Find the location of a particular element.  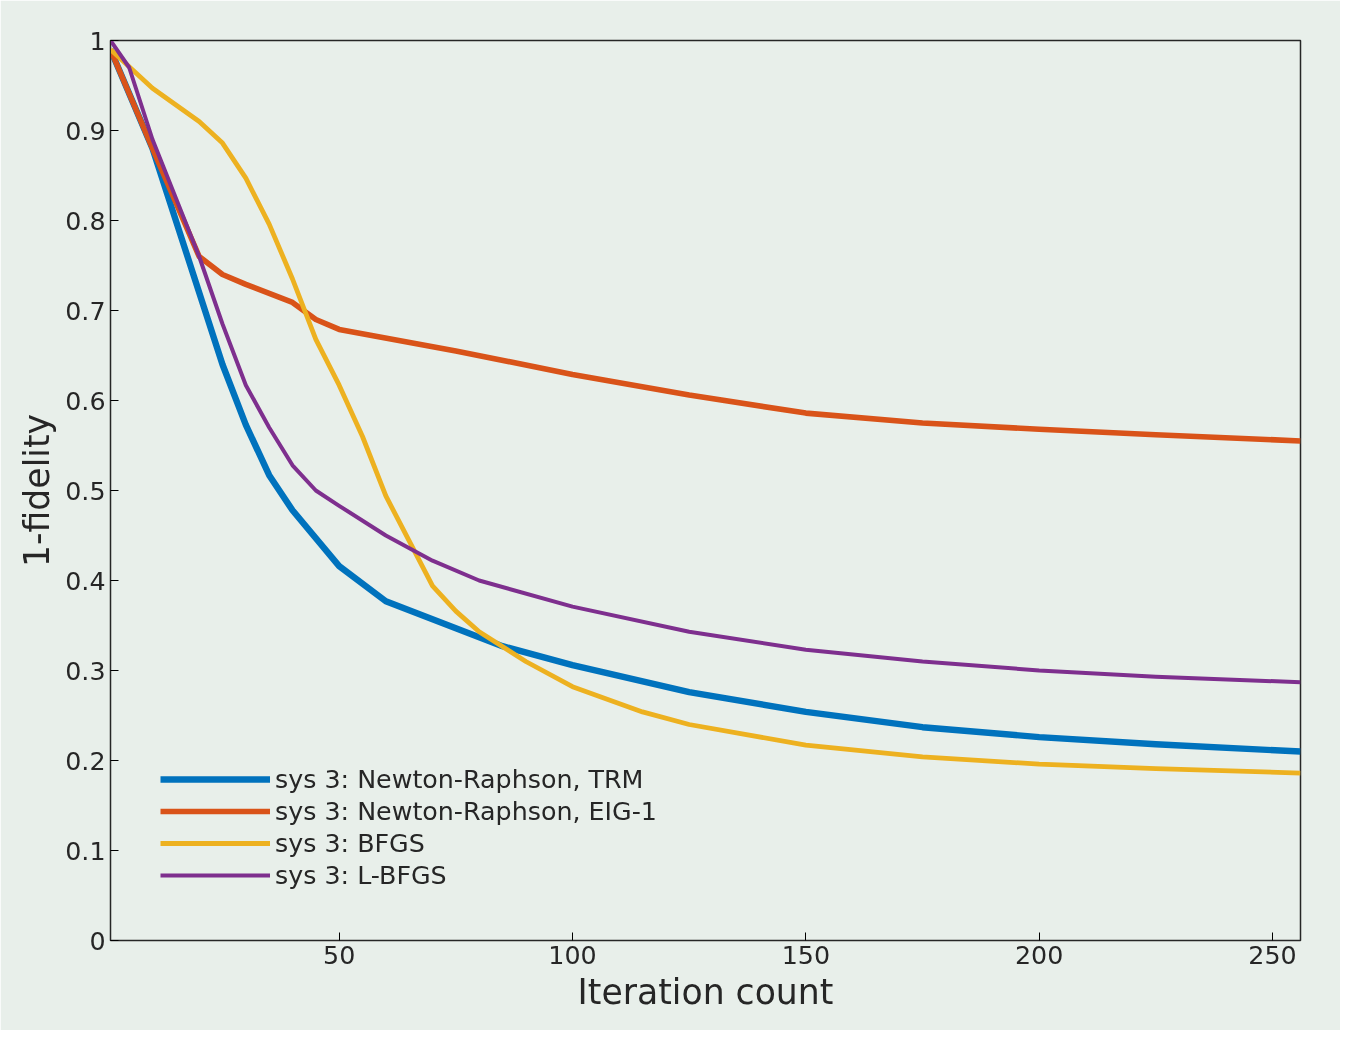

y-axis-title: 1-fidelity is located at coordinates (37, 490).